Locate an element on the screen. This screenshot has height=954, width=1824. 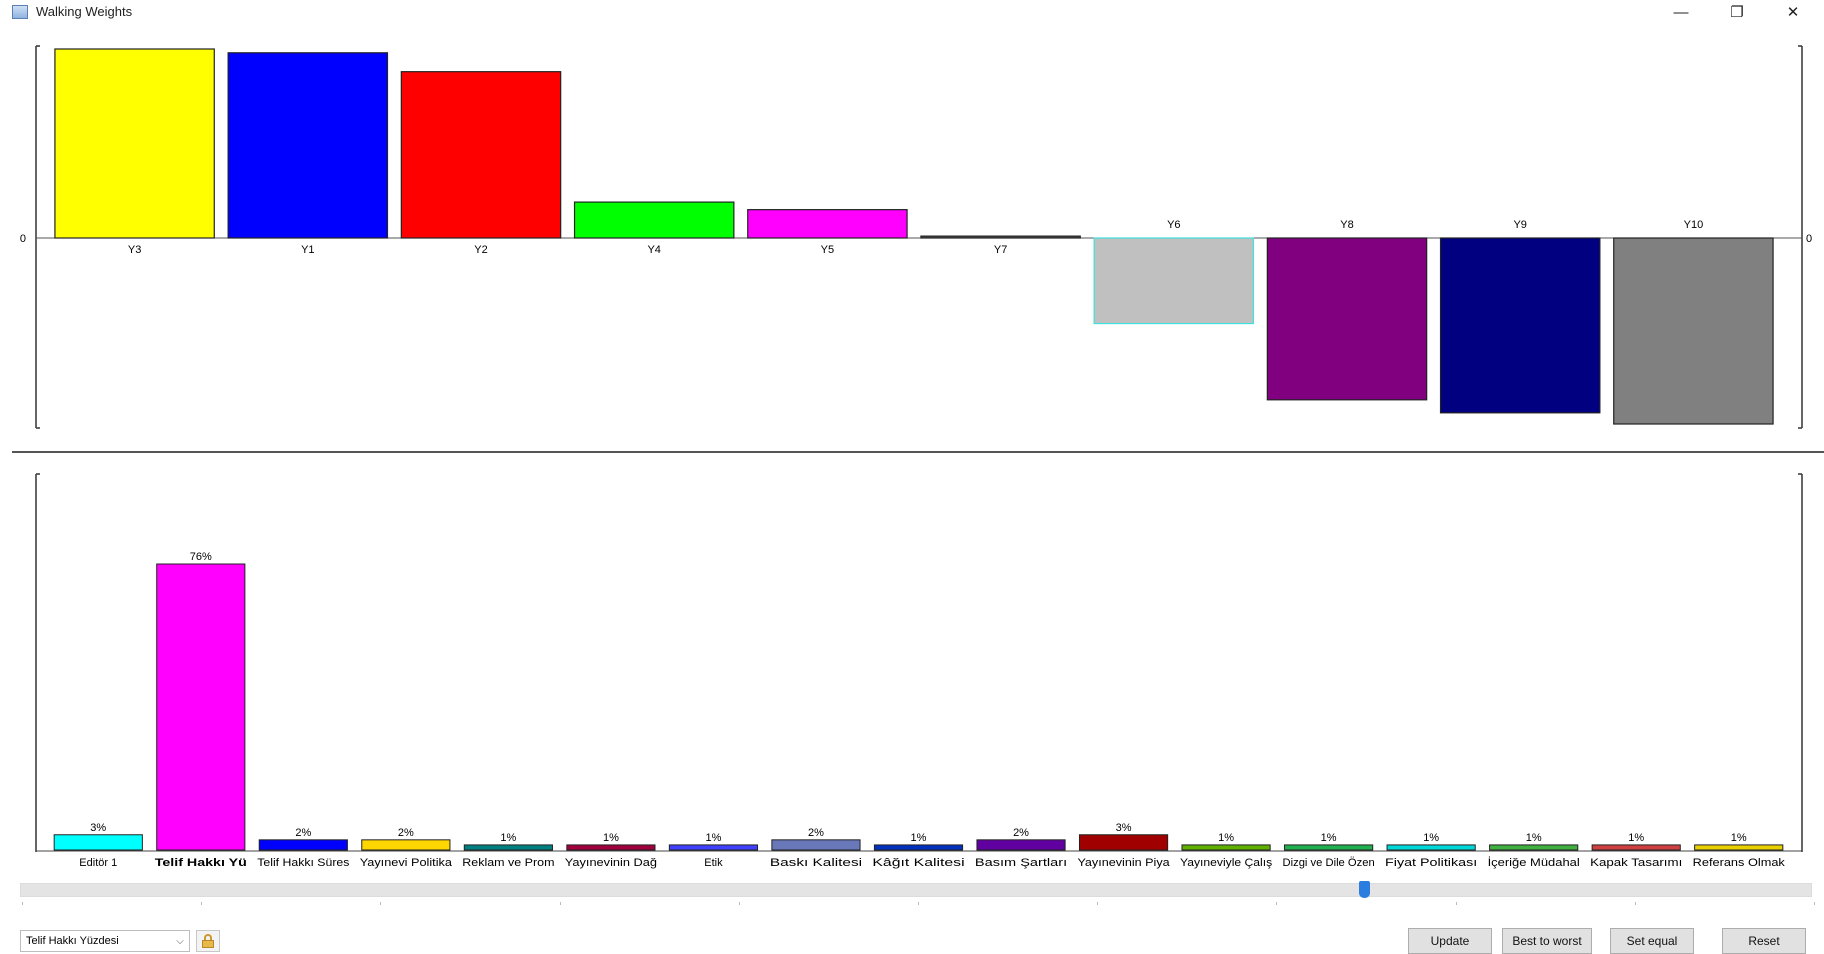
bar-label-Y6: Y6 is located at coordinates (1173, 225).